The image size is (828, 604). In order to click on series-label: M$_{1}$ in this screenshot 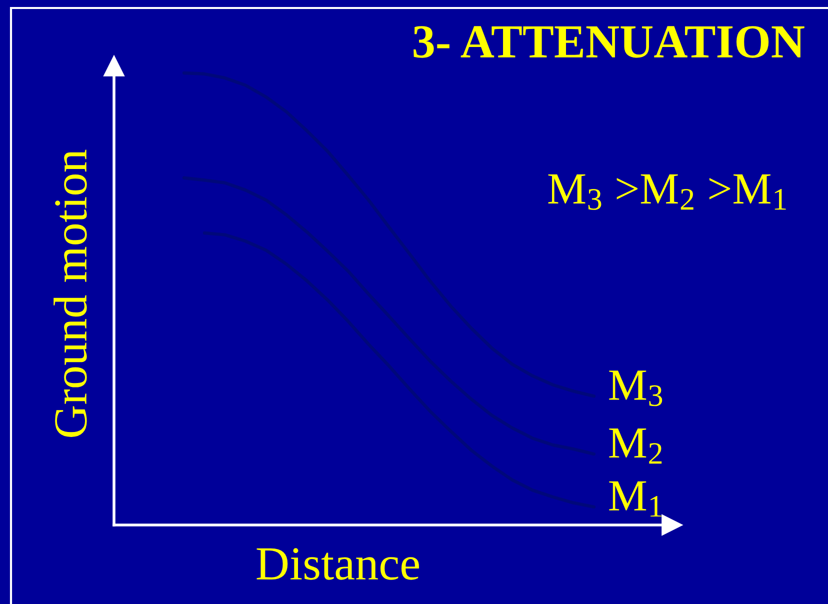, I will do `click(635, 499)`.